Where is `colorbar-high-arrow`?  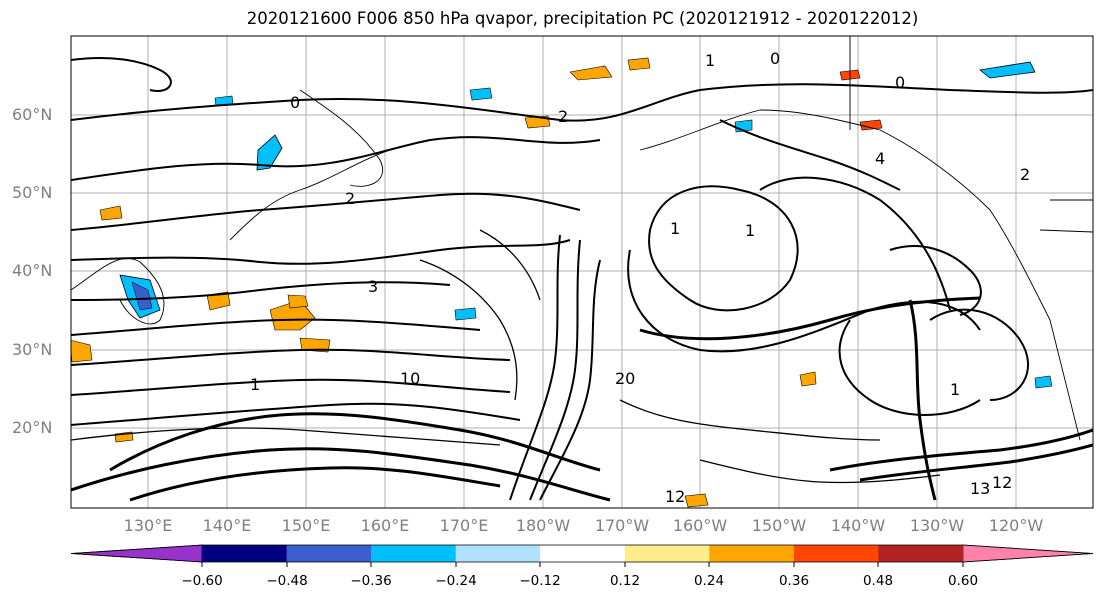 colorbar-high-arrow is located at coordinates (1028, 553).